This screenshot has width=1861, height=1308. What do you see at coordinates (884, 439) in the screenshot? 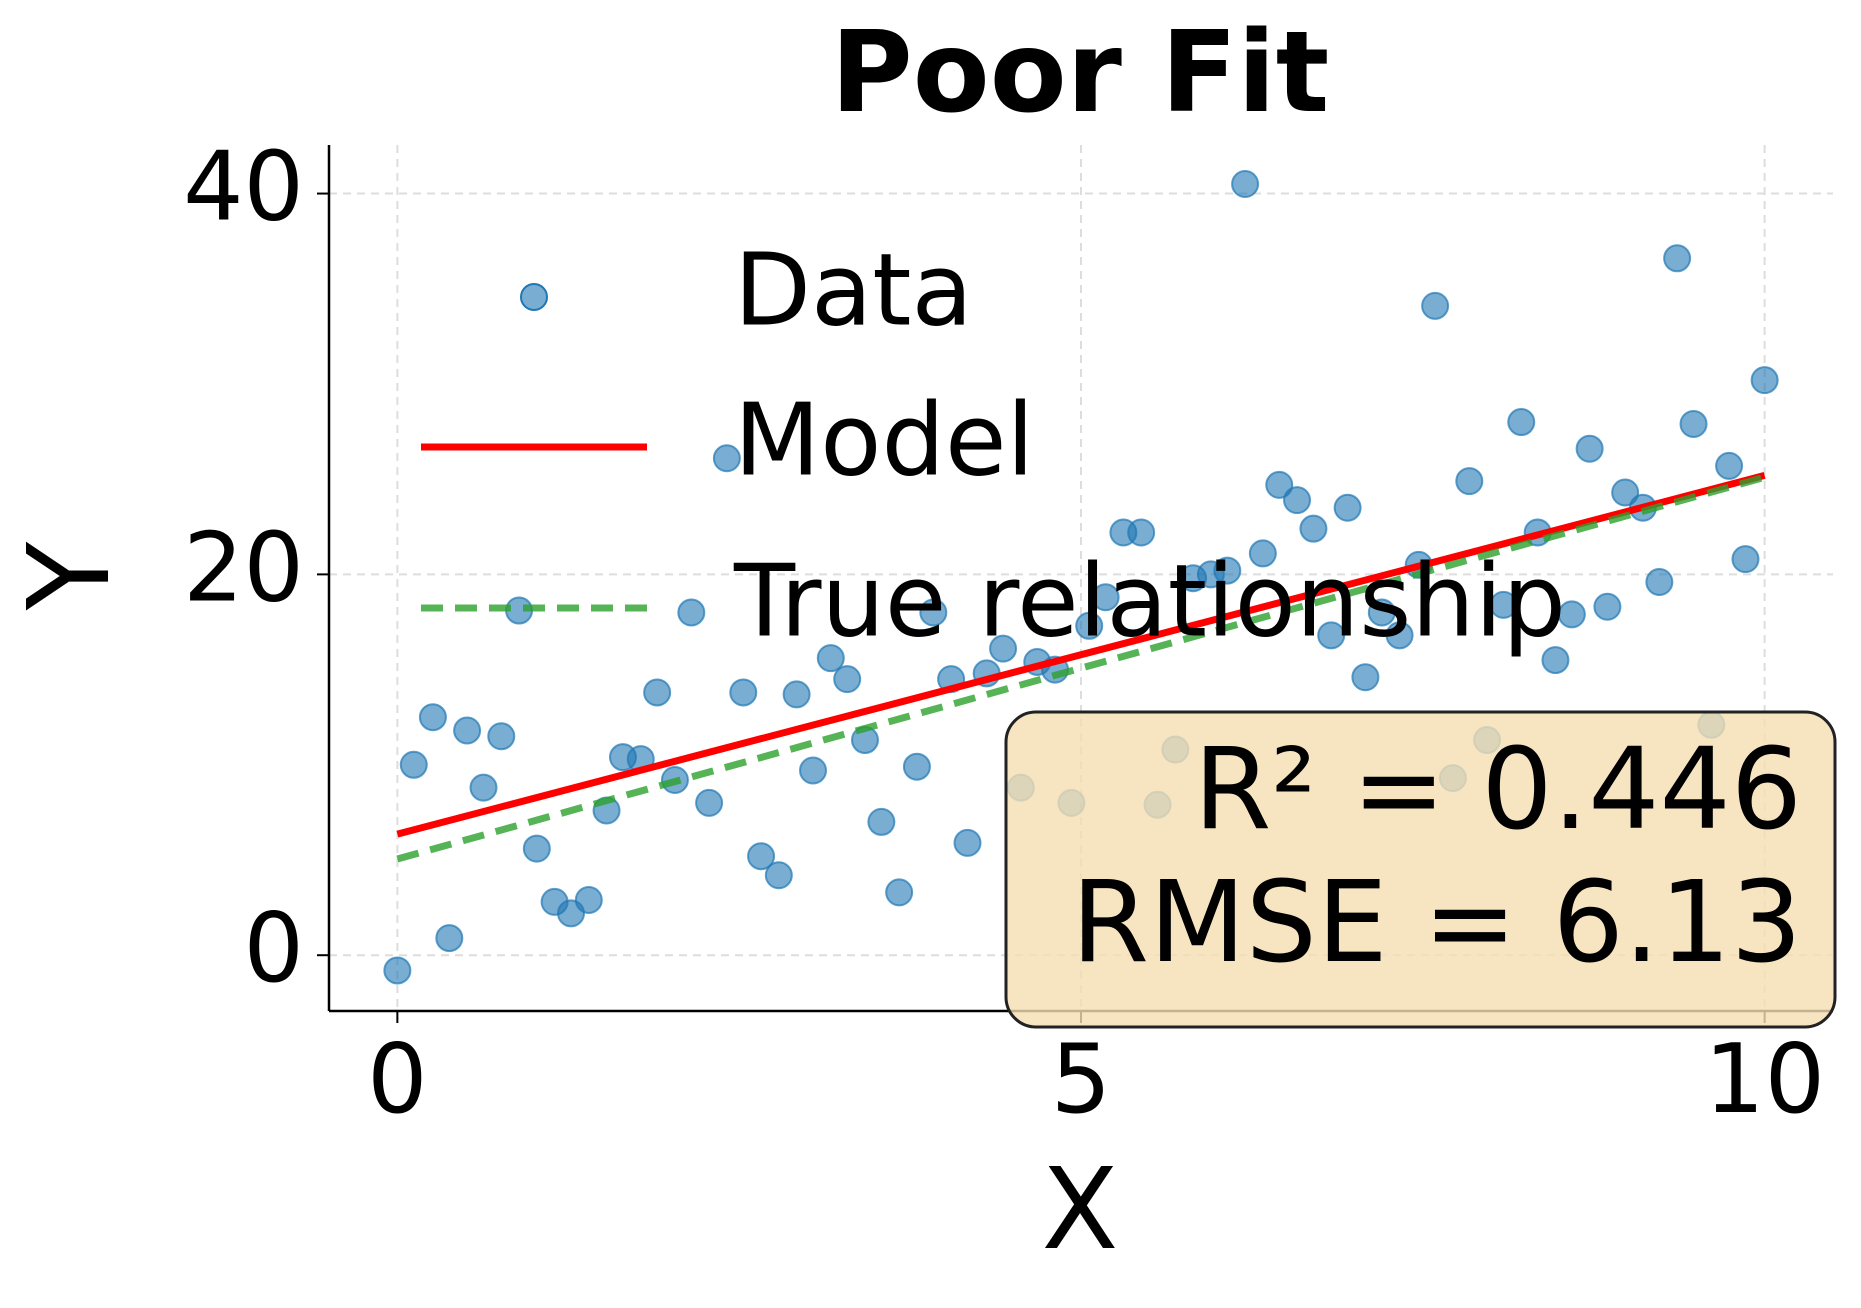
I see `legend-label: Model` at bounding box center [884, 439].